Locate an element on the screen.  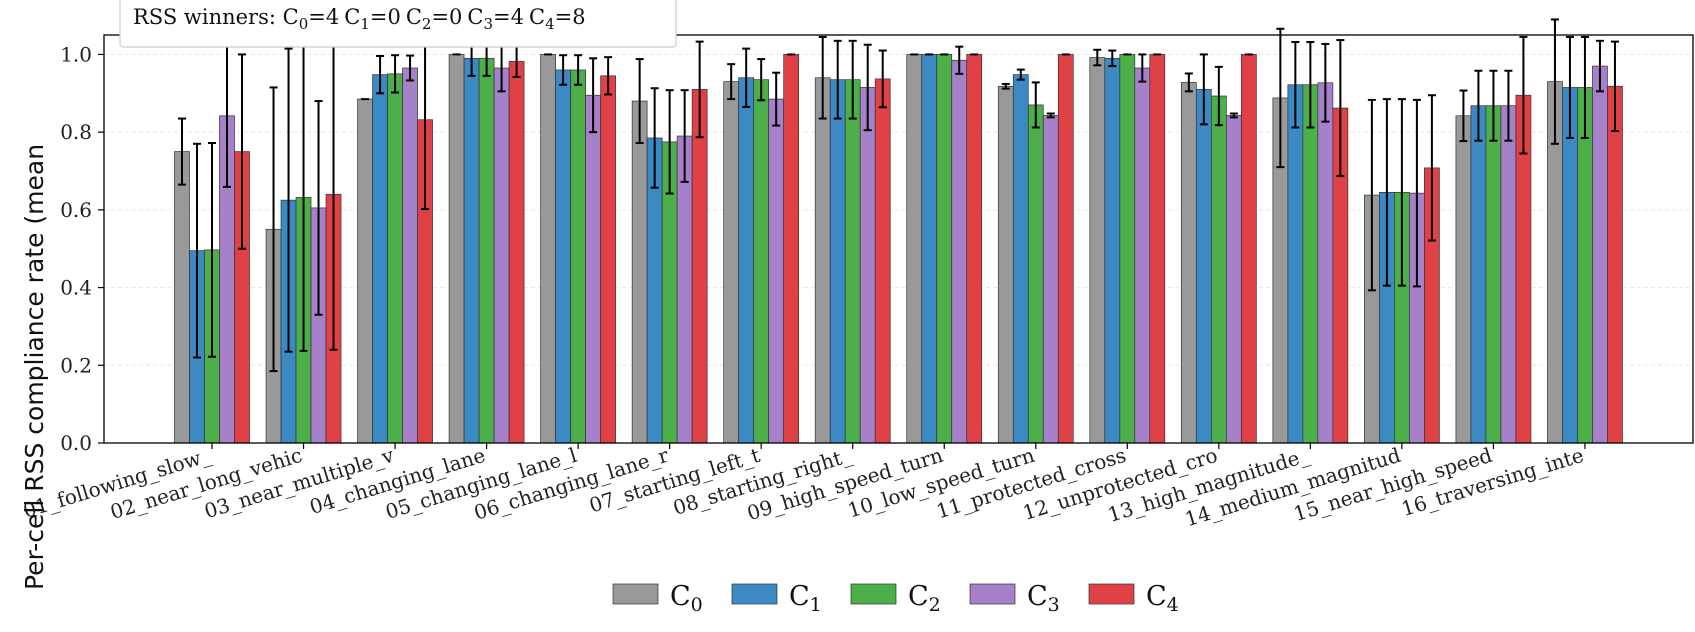
y-tick-label: 0.4 is located at coordinates (76, 288).